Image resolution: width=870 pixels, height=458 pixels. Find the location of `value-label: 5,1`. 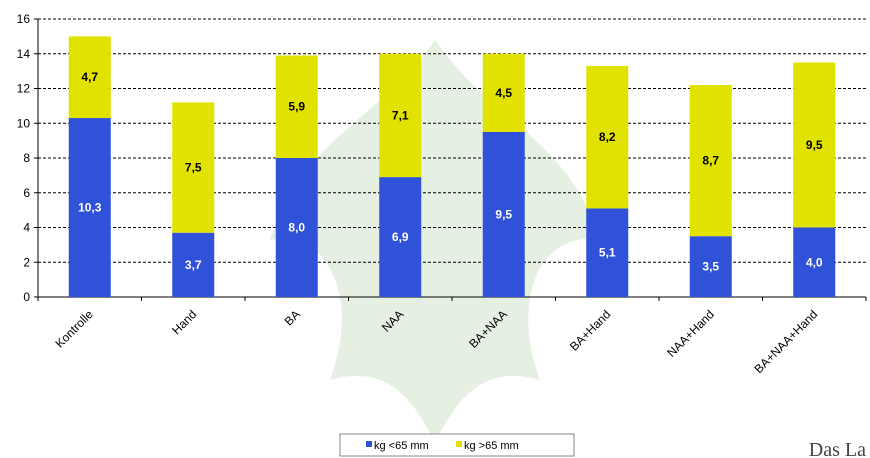

value-label: 5,1 is located at coordinates (607, 253).